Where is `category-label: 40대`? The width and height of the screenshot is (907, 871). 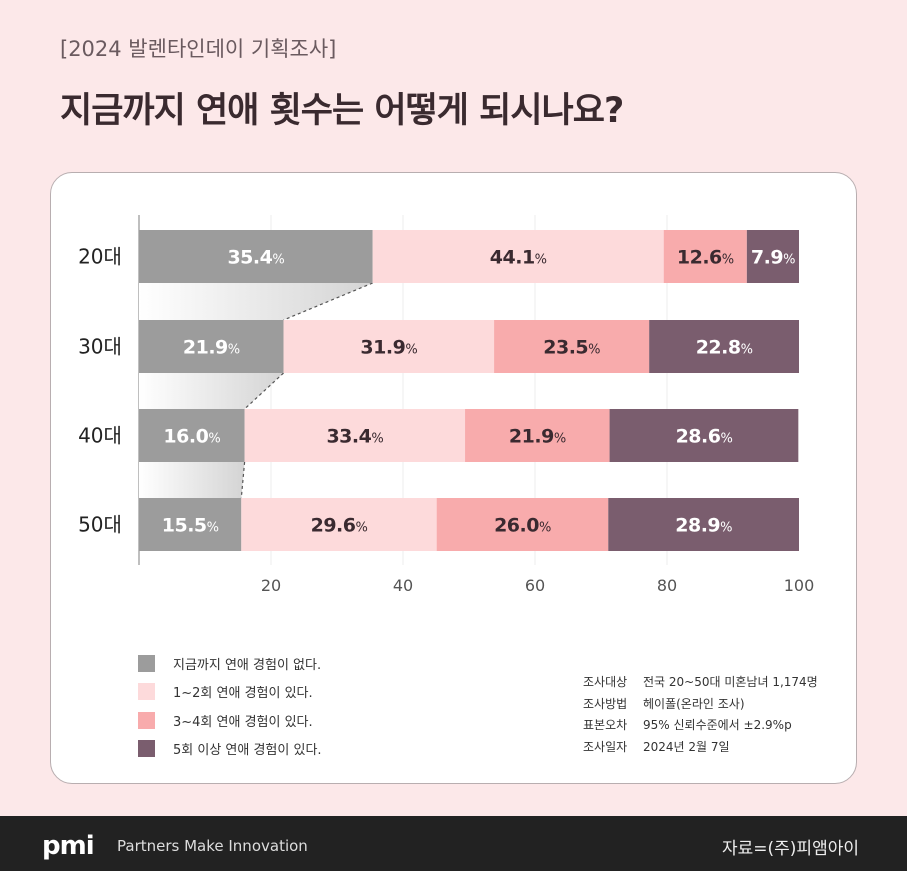
category-label: 40대 is located at coordinates (100, 436).